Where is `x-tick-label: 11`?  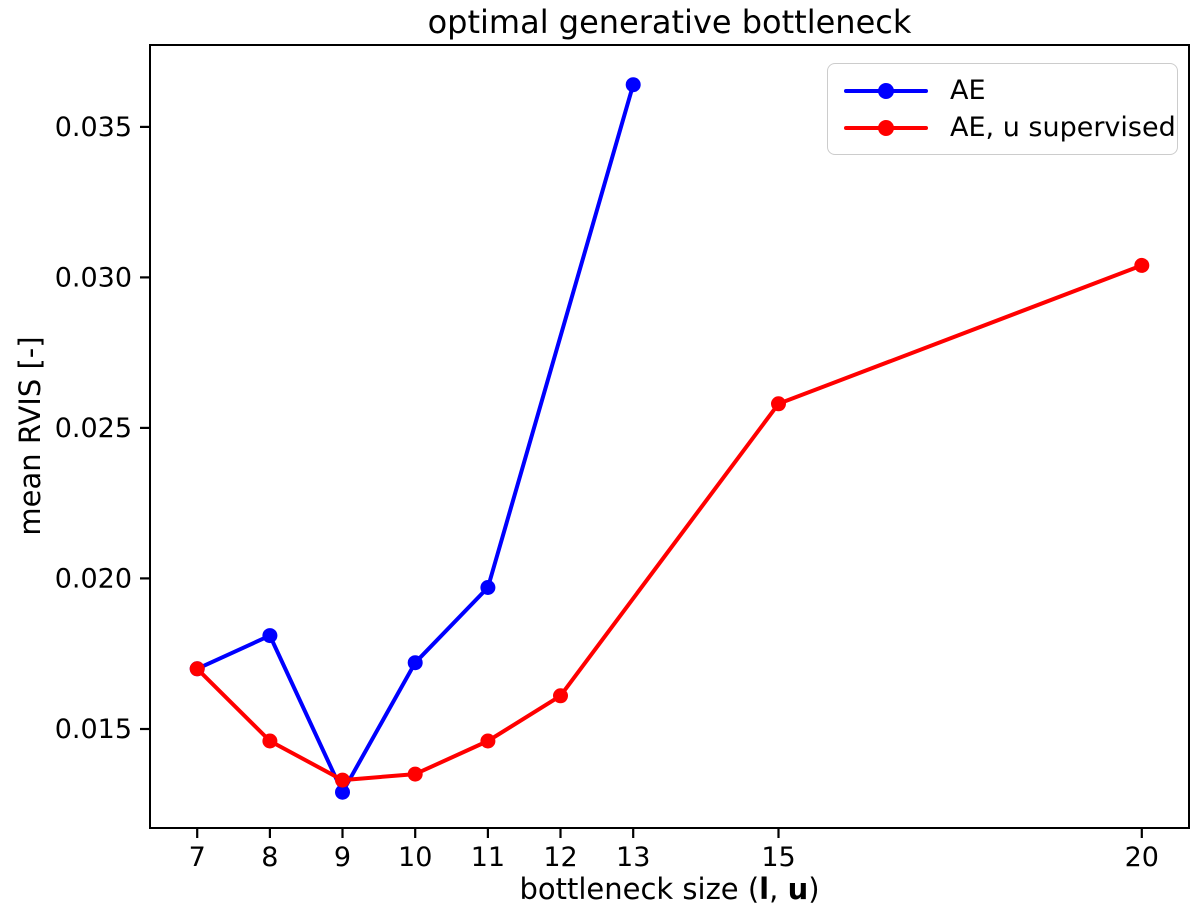
x-tick-label: 11 is located at coordinates (488, 857).